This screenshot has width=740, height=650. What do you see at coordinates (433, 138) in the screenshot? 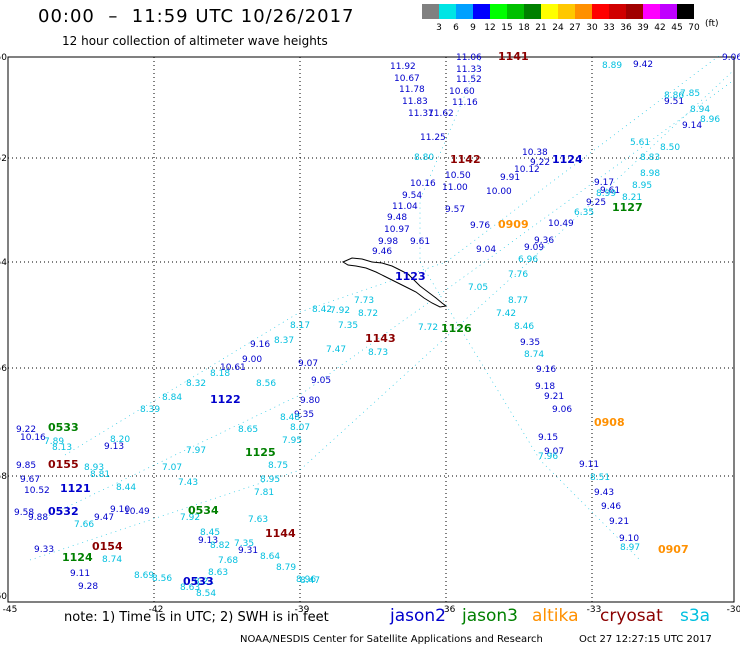
I see `wave-height-value: 11.25` at bounding box center [433, 138].